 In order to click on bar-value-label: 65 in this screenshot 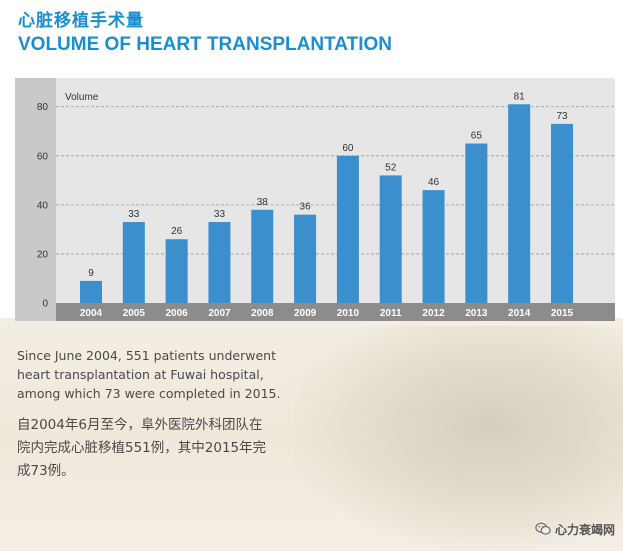, I will do `click(477, 136)`.